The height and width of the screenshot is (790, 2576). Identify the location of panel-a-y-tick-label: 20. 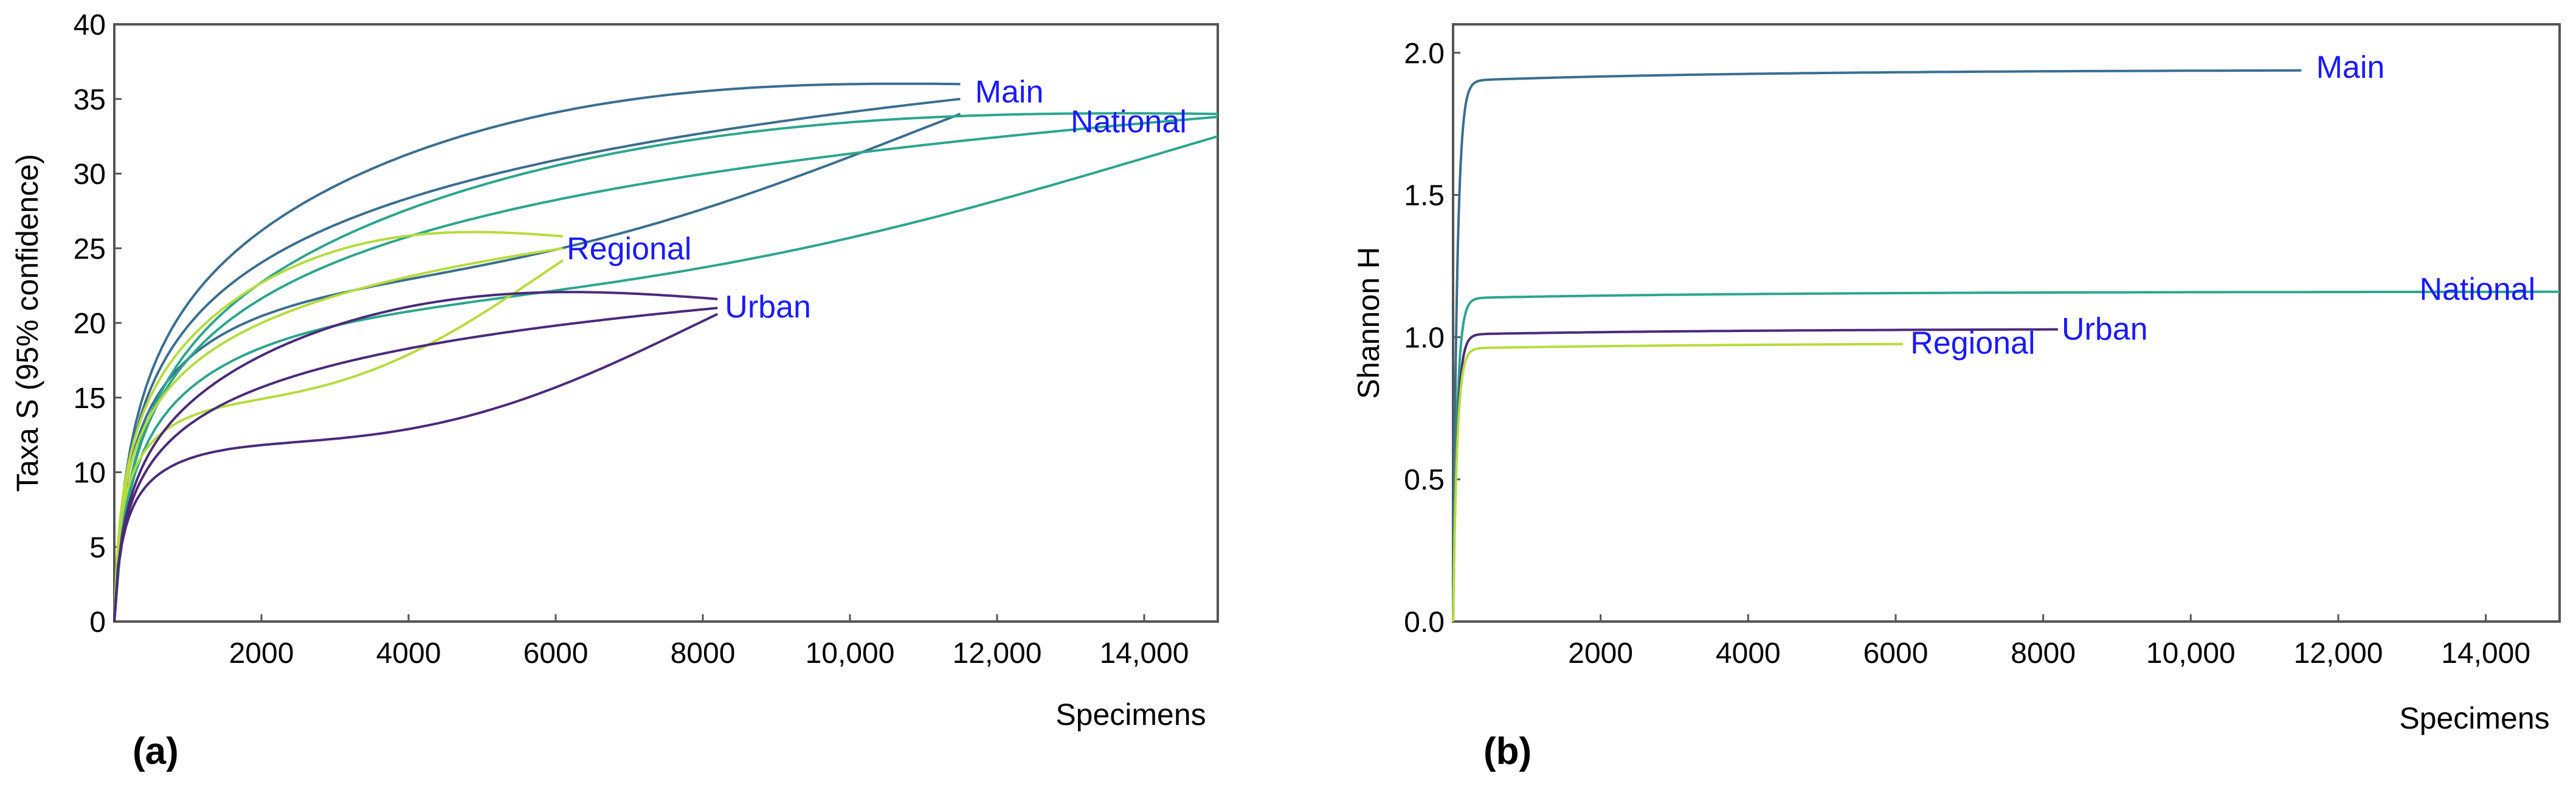
(90, 324).